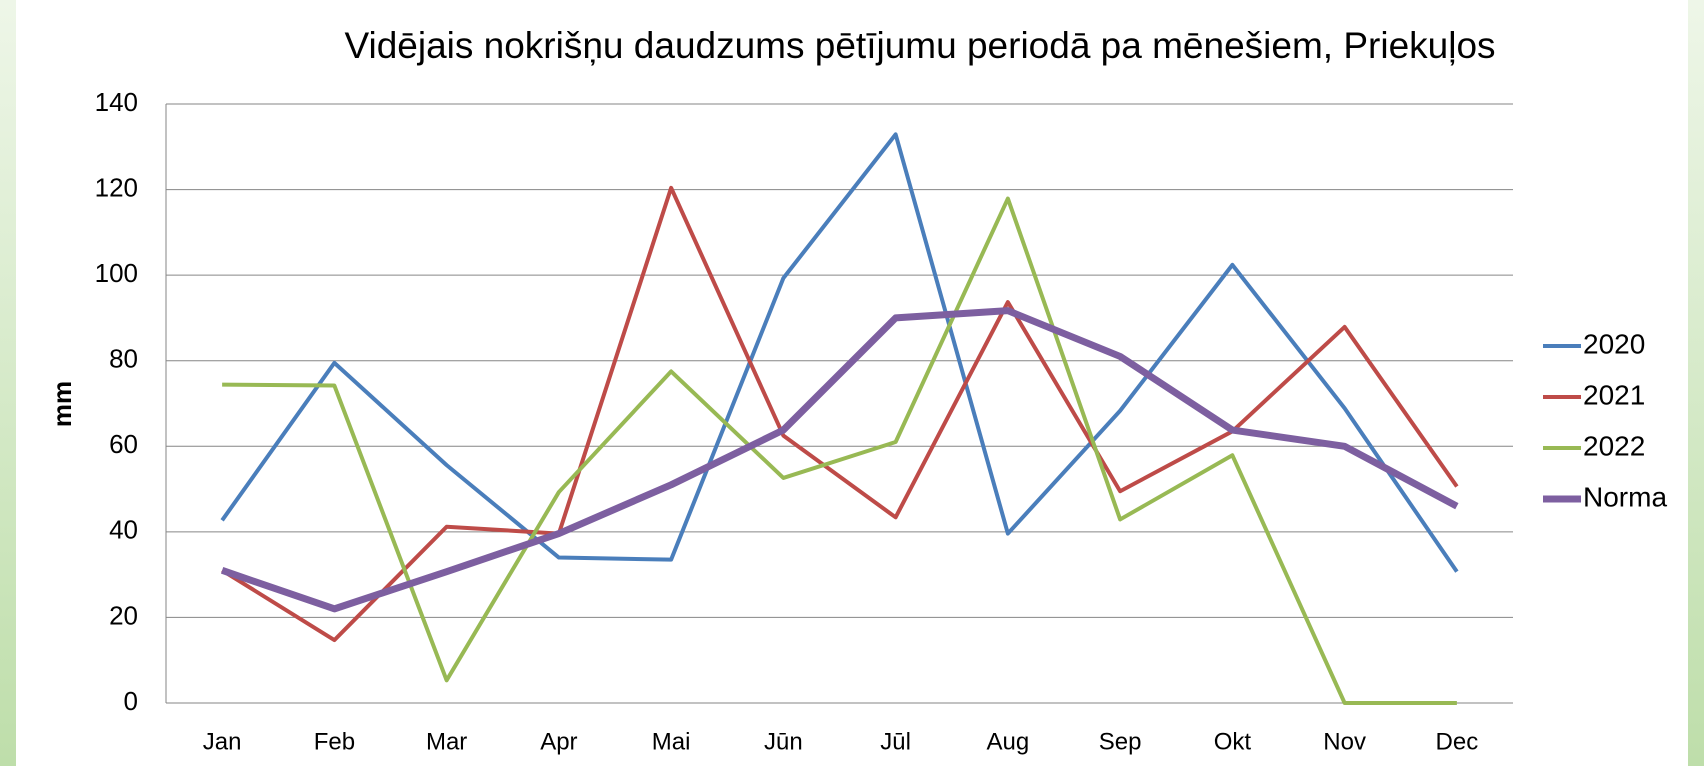 The width and height of the screenshot is (1704, 766). Describe the element at coordinates (783, 741) in the screenshot. I see `x-tick-label: Jūn` at that location.